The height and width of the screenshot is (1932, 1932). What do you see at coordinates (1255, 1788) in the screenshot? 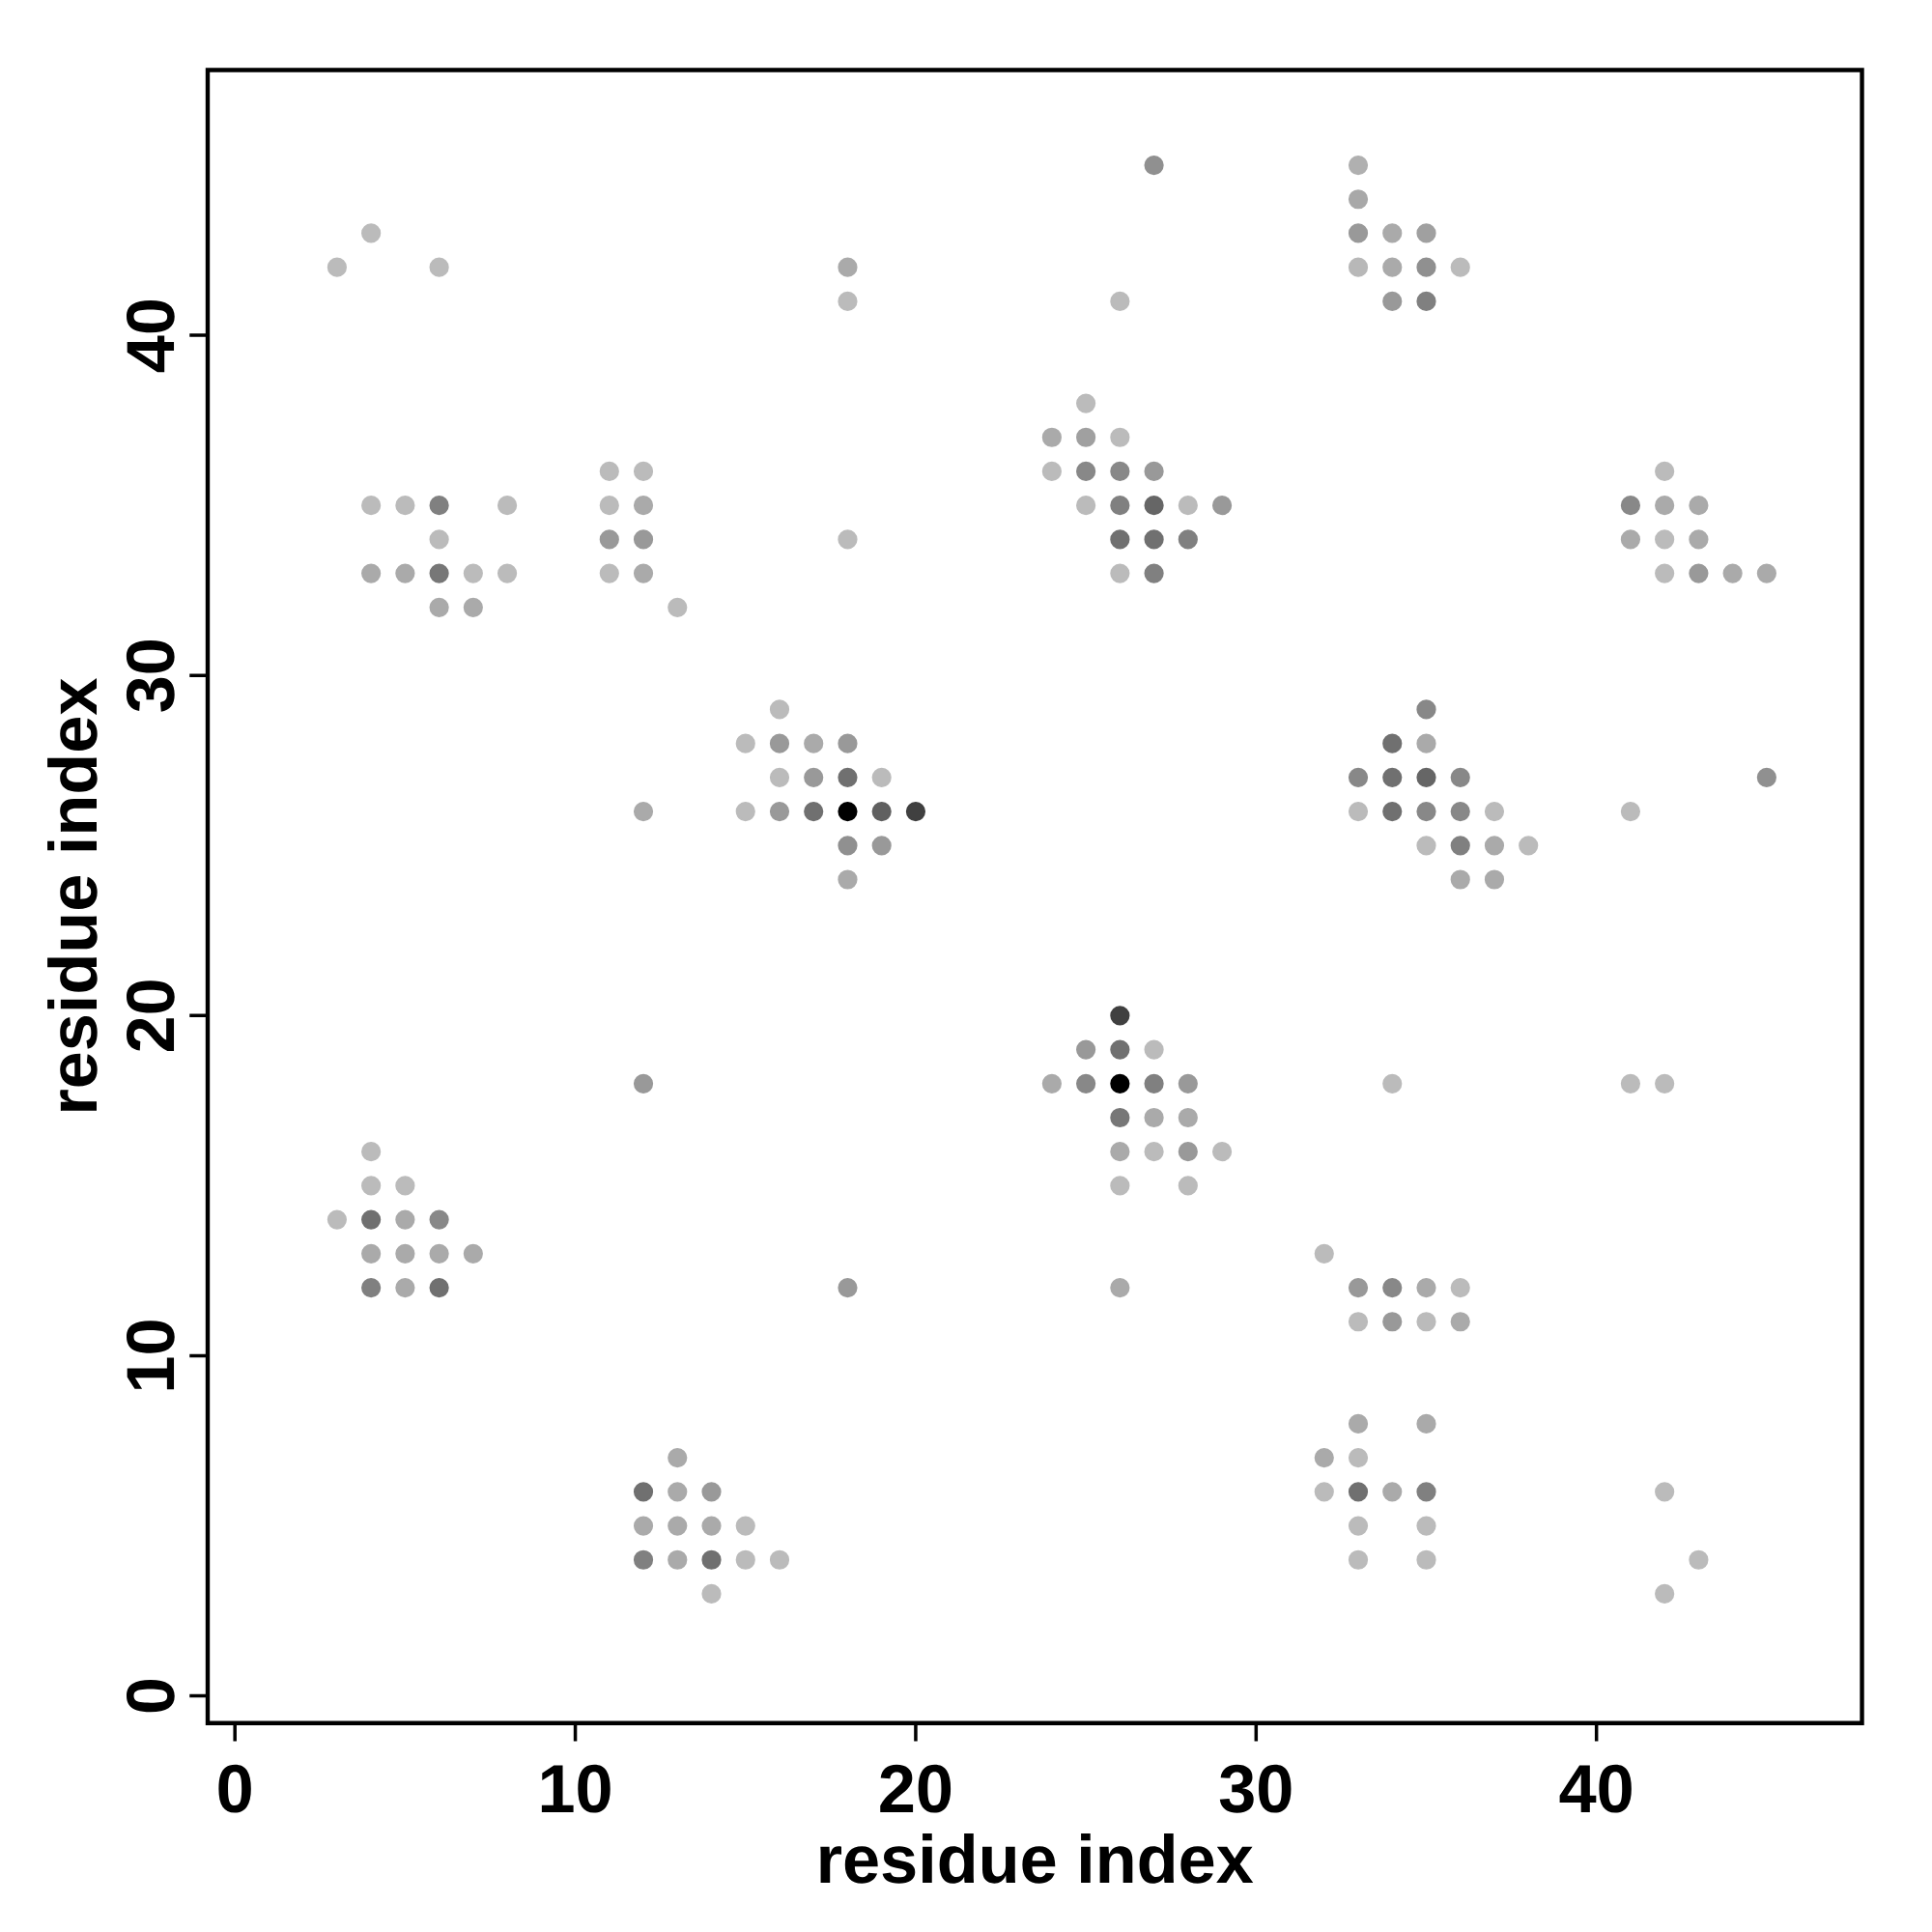
I see `x-tick-label: 30` at bounding box center [1255, 1788].